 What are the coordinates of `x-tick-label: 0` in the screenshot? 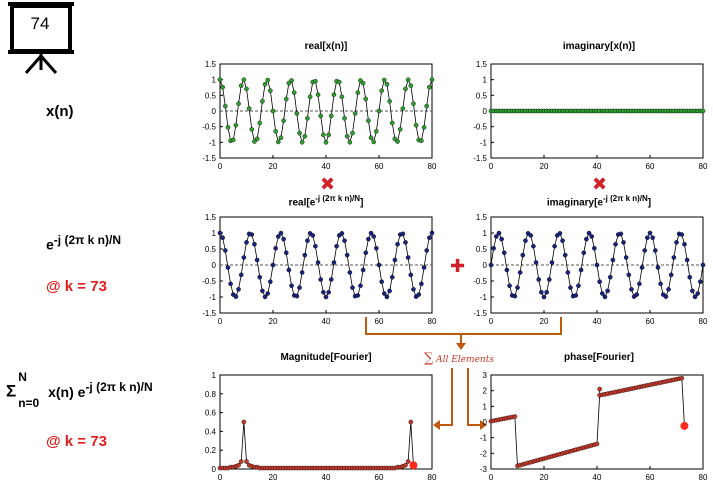 It's located at (220, 166).